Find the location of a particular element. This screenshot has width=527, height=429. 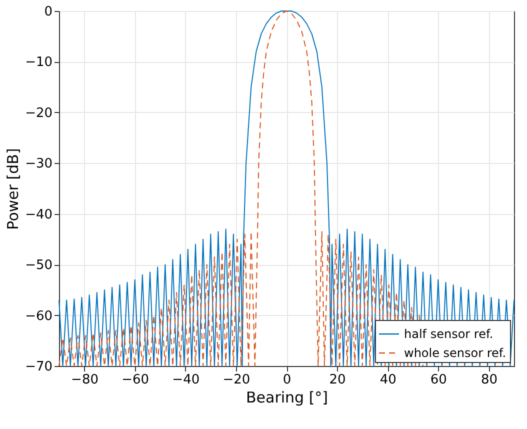

y-tick-label: −30 is located at coordinates (38, 164).